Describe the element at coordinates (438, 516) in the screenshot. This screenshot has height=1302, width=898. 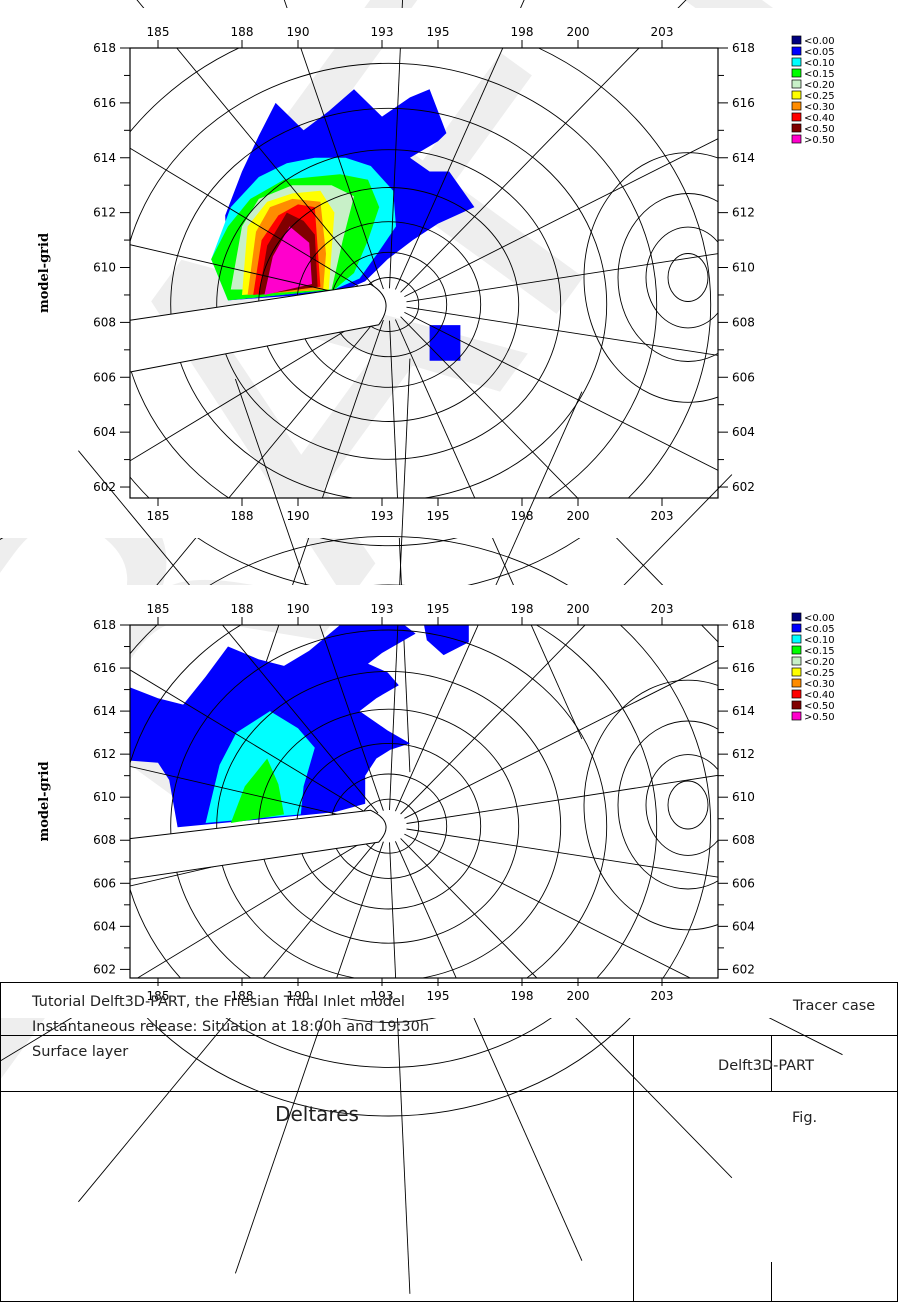
I see `x-tick-label-bottom: 195` at that location.